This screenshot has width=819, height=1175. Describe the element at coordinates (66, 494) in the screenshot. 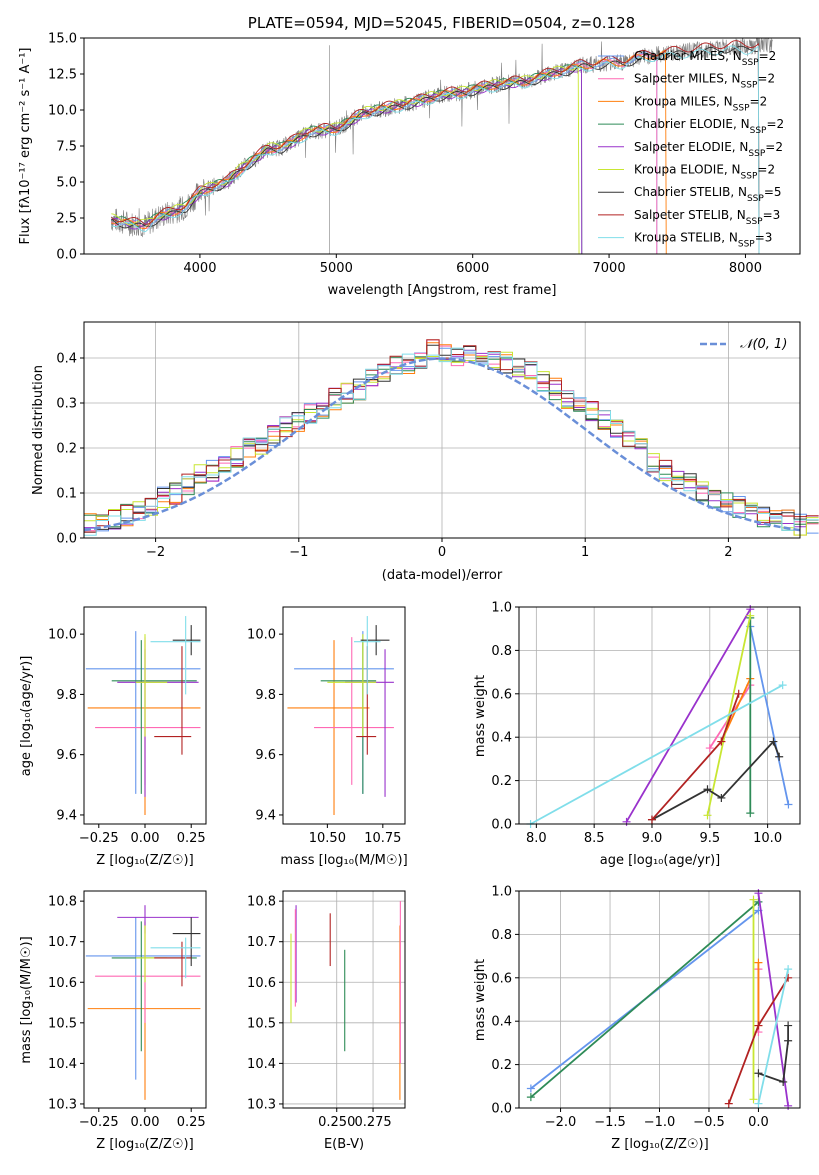

I see `y-tick-label: 0.1` at that location.